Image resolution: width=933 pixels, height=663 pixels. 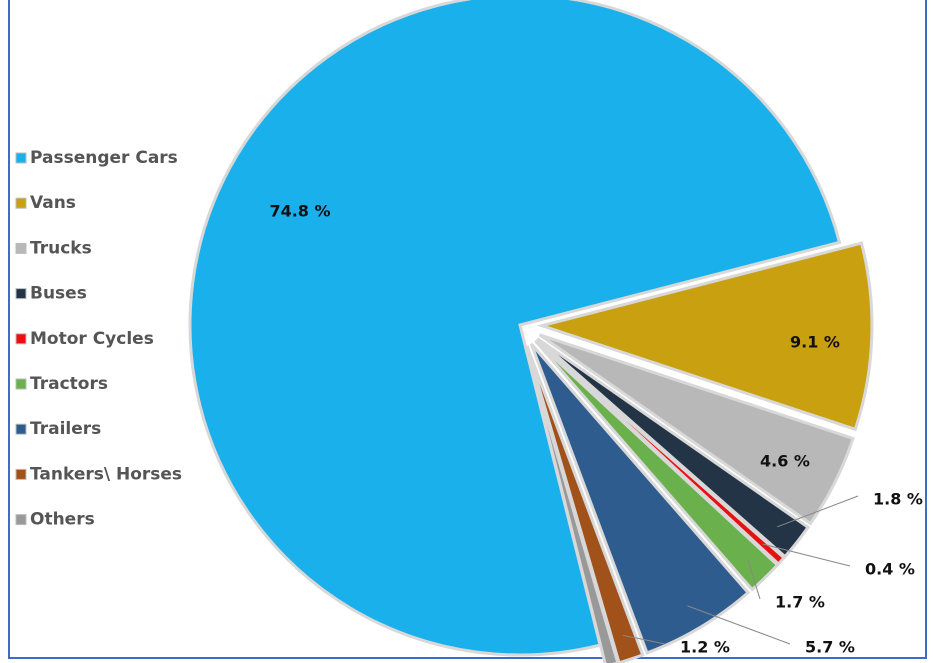 I want to click on legend-label: Trucks, so click(x=61, y=248).